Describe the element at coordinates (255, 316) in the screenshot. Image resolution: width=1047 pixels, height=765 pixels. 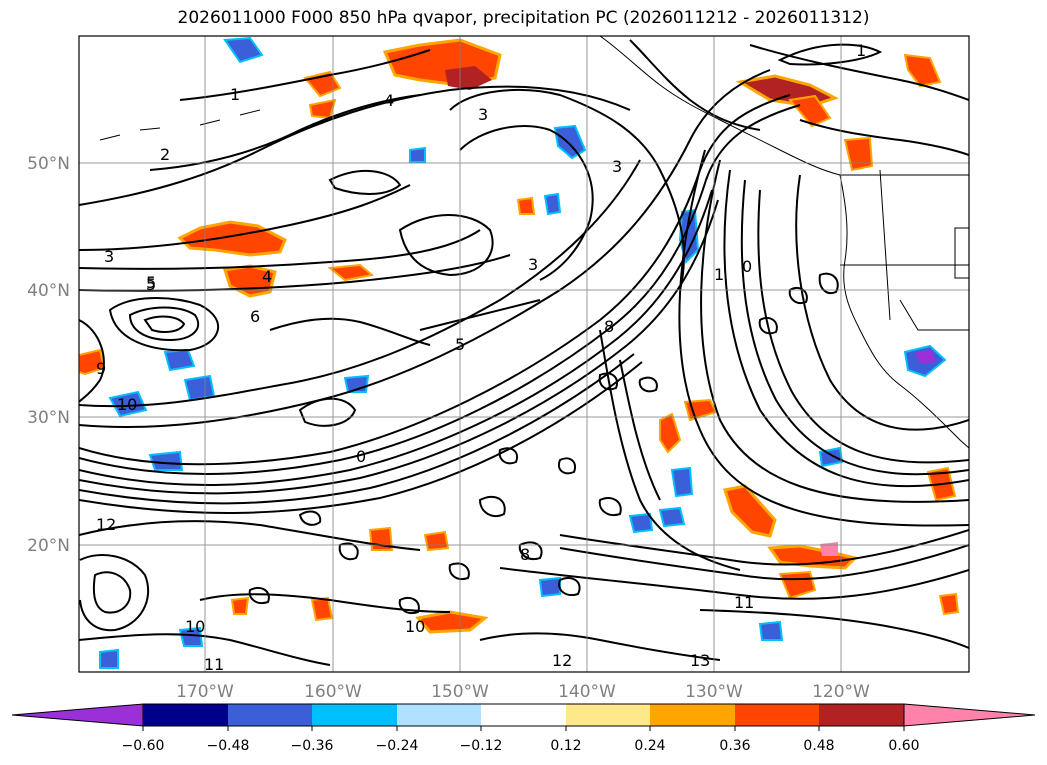
I see `contour-label: 6` at that location.